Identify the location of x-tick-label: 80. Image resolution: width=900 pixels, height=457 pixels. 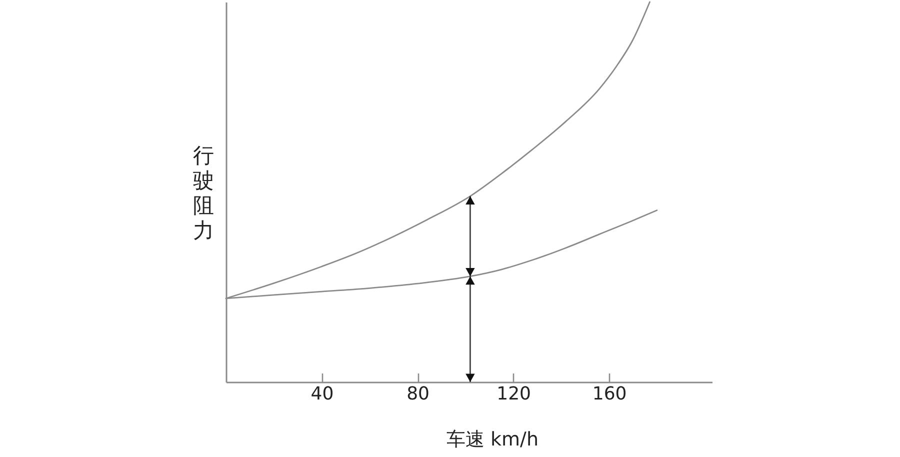
(418, 394).